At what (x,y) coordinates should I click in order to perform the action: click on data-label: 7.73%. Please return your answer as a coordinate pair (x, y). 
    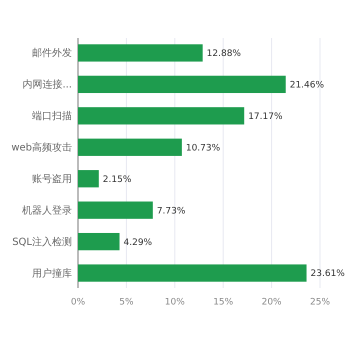
    Looking at the image, I should click on (171, 211).